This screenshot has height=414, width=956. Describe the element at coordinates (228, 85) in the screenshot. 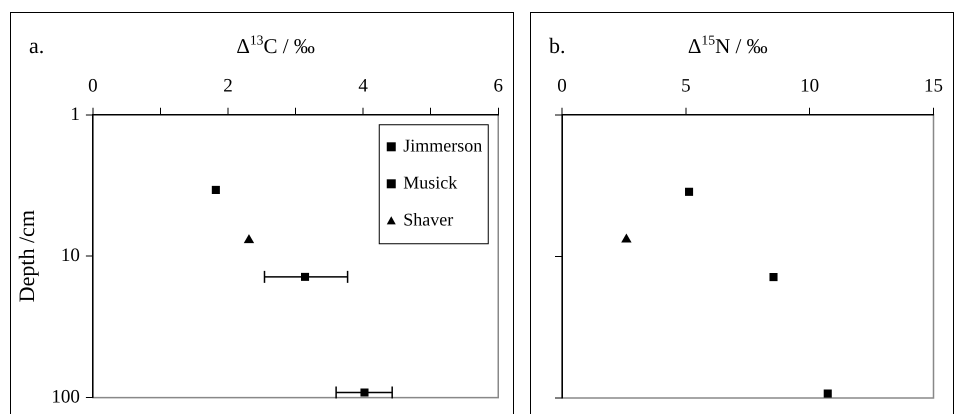

I see `x-tick-label: 2` at that location.